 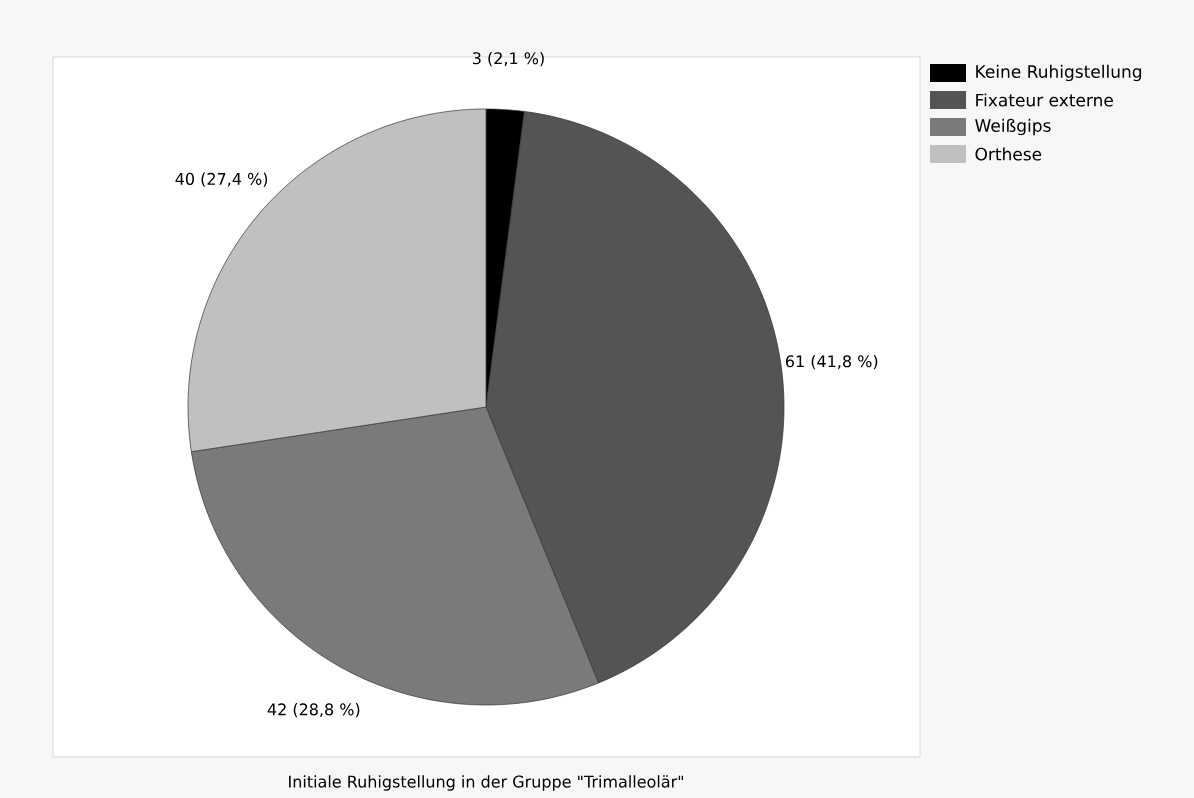 I want to click on legend-label: Fixateur externe, so click(x=1044, y=100).